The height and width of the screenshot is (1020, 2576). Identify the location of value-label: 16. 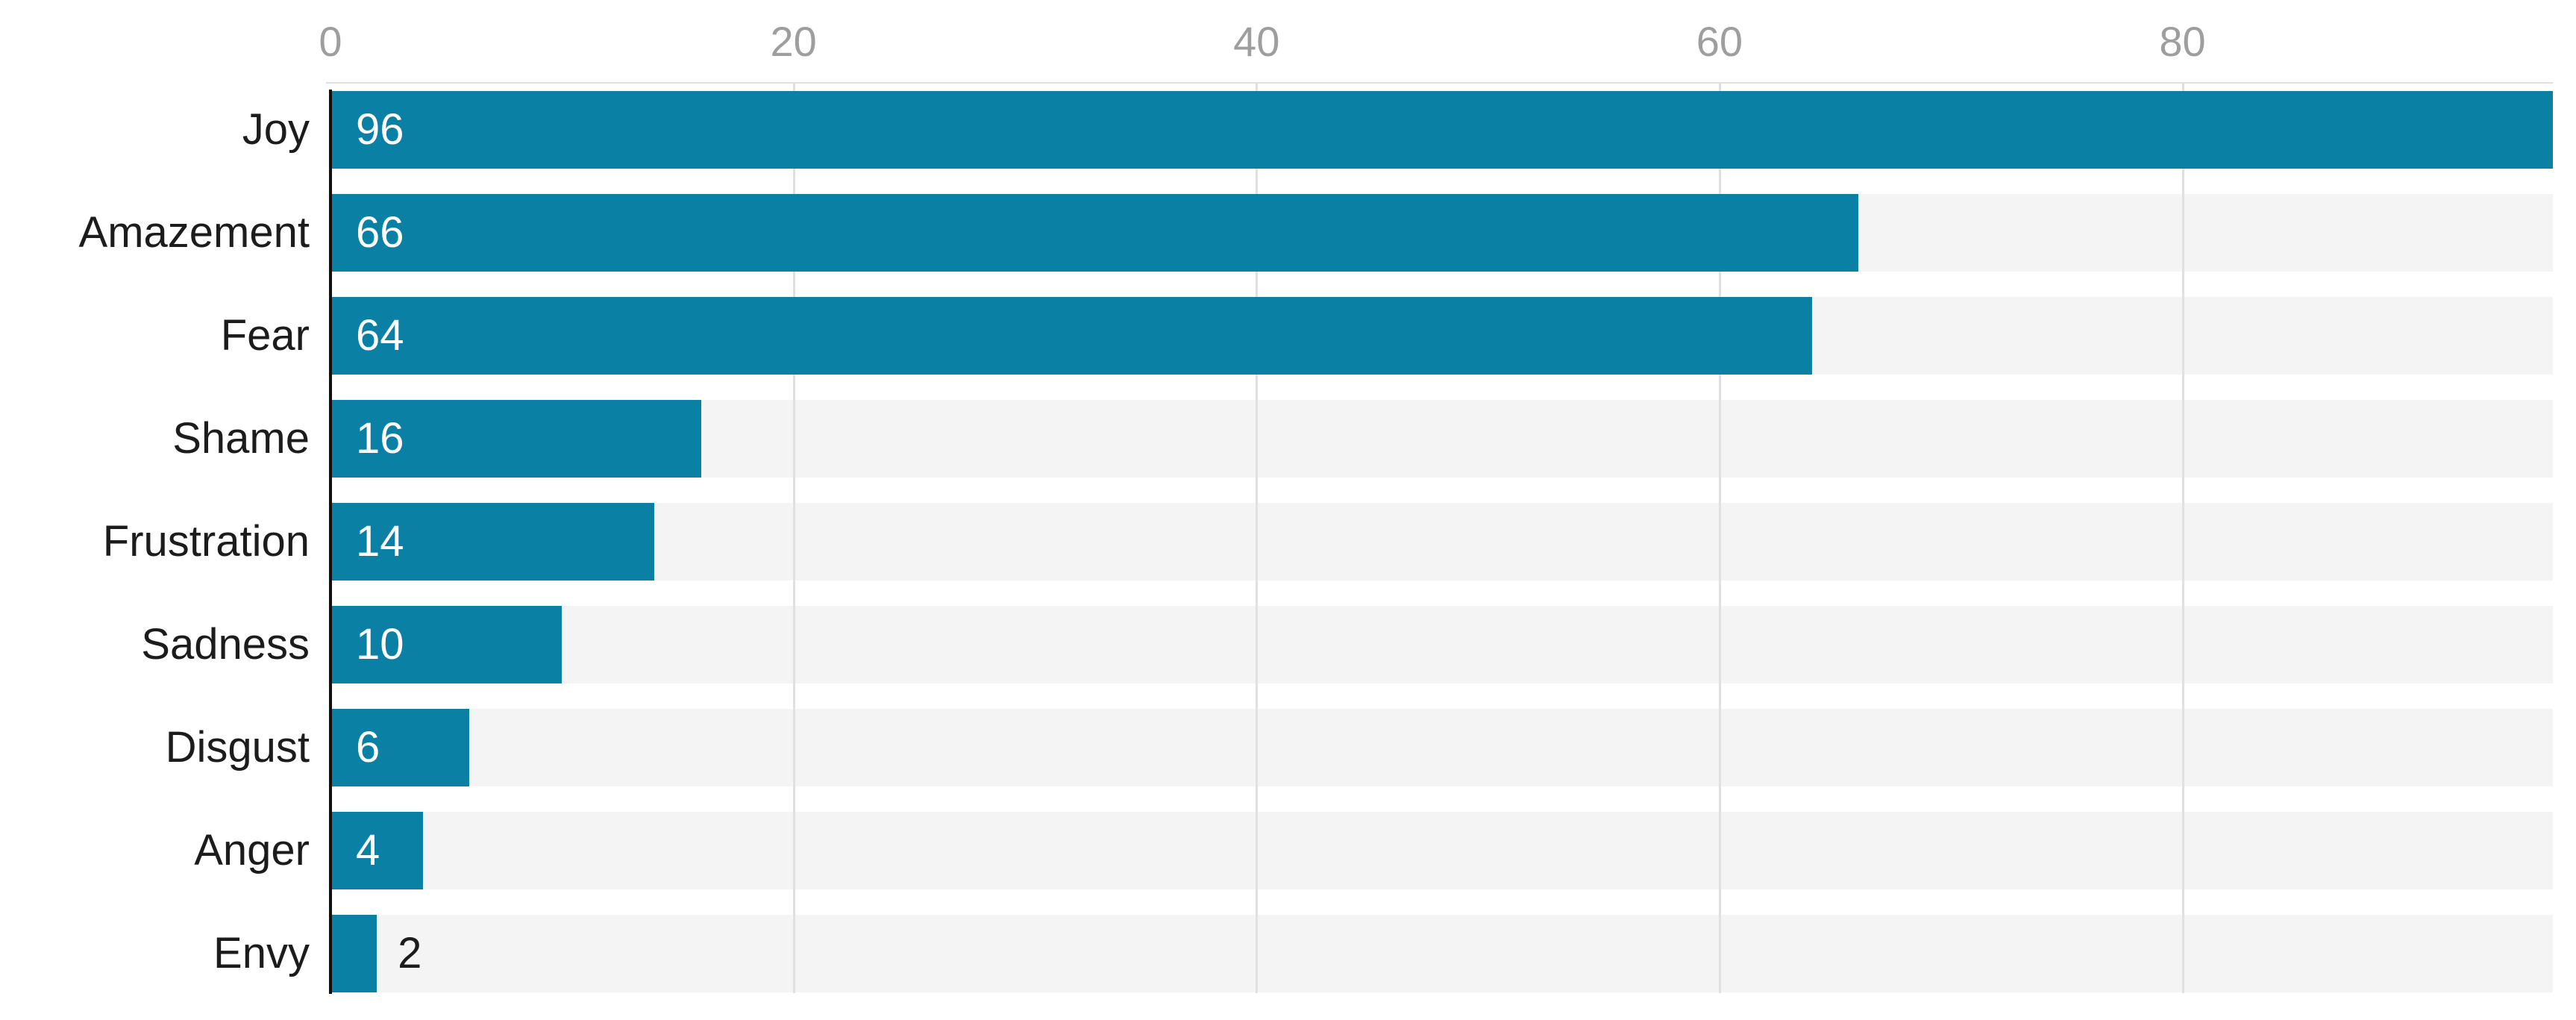
(380, 438).